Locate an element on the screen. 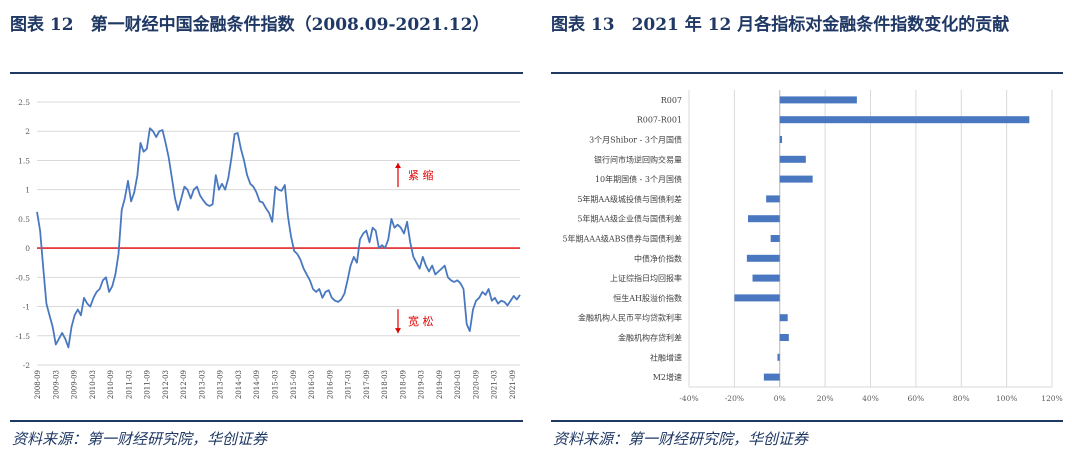  x-tick-label: 40% is located at coordinates (870, 398).